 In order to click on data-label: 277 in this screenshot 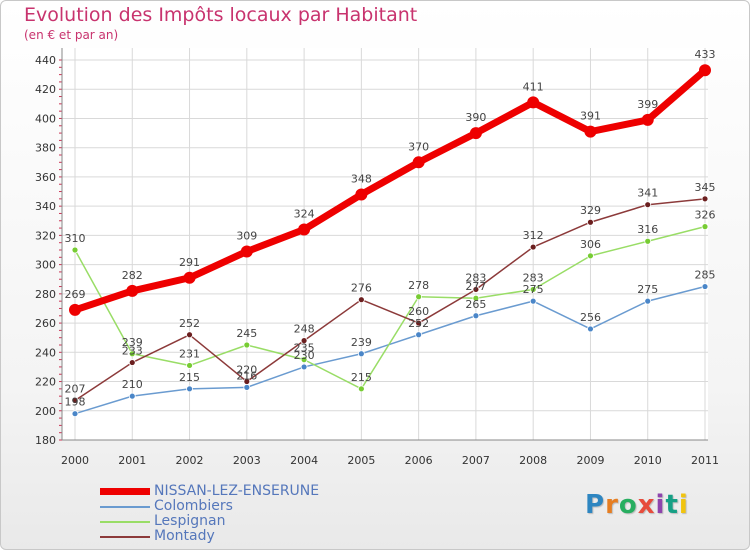, I will do `click(475, 286)`.